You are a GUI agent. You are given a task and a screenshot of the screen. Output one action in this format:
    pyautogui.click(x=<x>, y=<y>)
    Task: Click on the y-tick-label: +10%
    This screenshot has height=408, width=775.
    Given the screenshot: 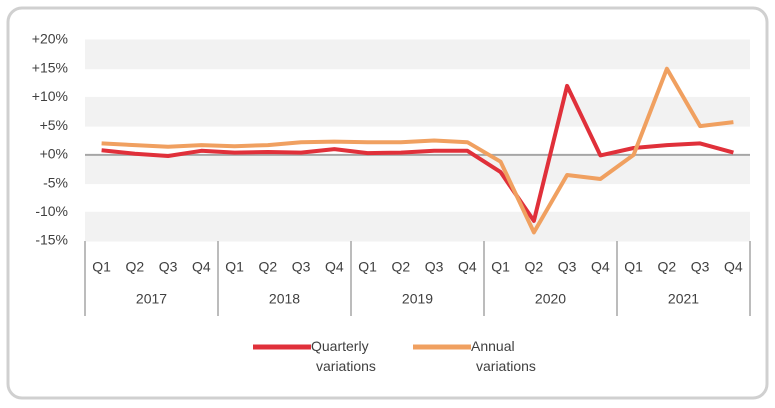 What is the action you would take?
    pyautogui.click(x=50, y=96)
    